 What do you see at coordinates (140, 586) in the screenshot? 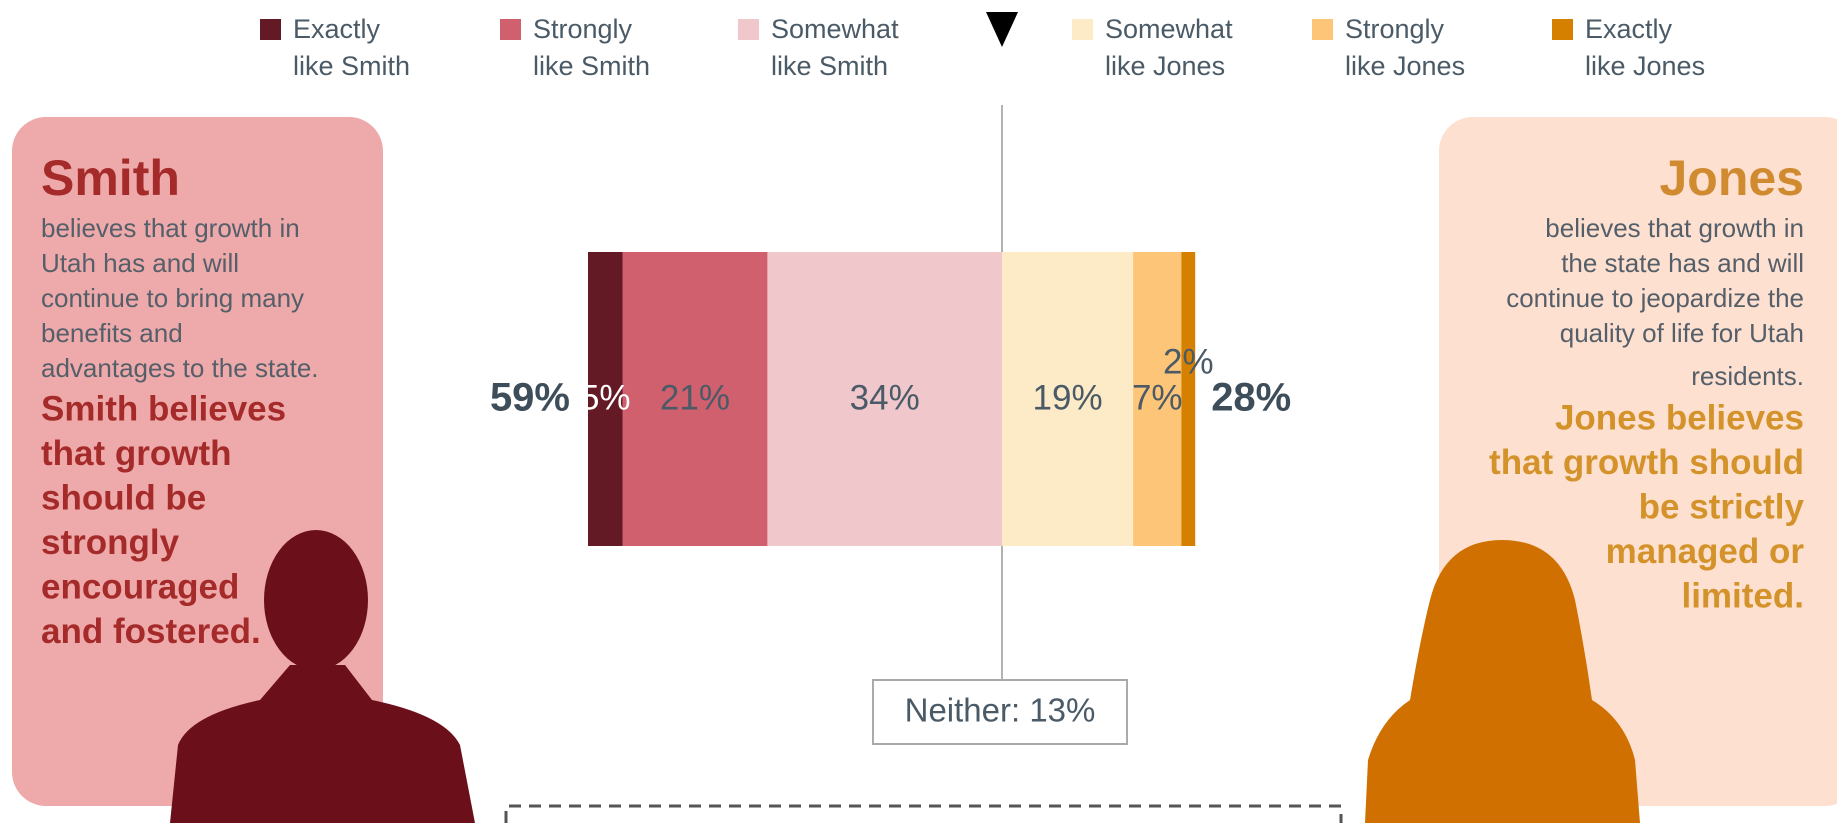
I see `panel-statement: encouraged` at bounding box center [140, 586].